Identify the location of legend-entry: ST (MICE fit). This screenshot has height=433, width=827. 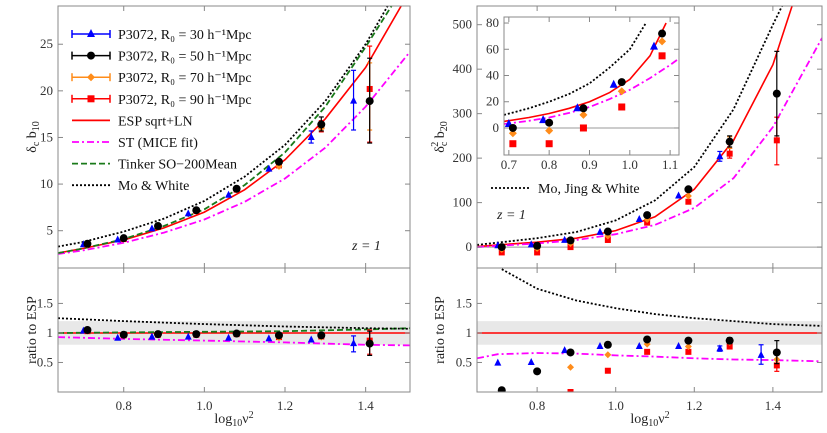
(135, 143).